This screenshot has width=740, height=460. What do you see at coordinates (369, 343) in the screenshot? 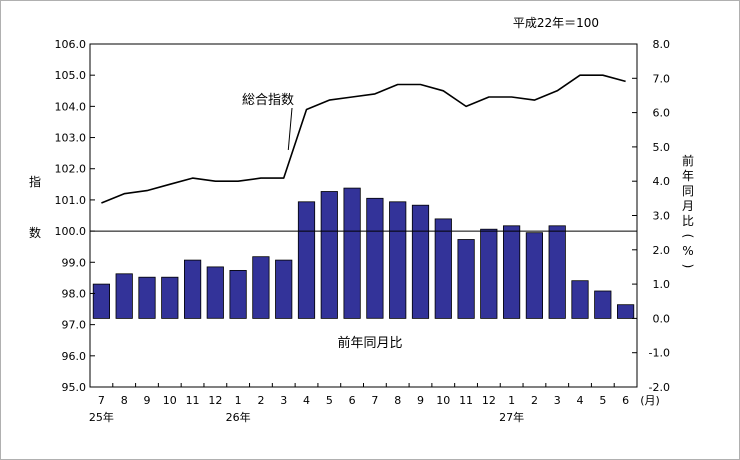
I see `bar-series-label: 前年同月比` at bounding box center [369, 343].